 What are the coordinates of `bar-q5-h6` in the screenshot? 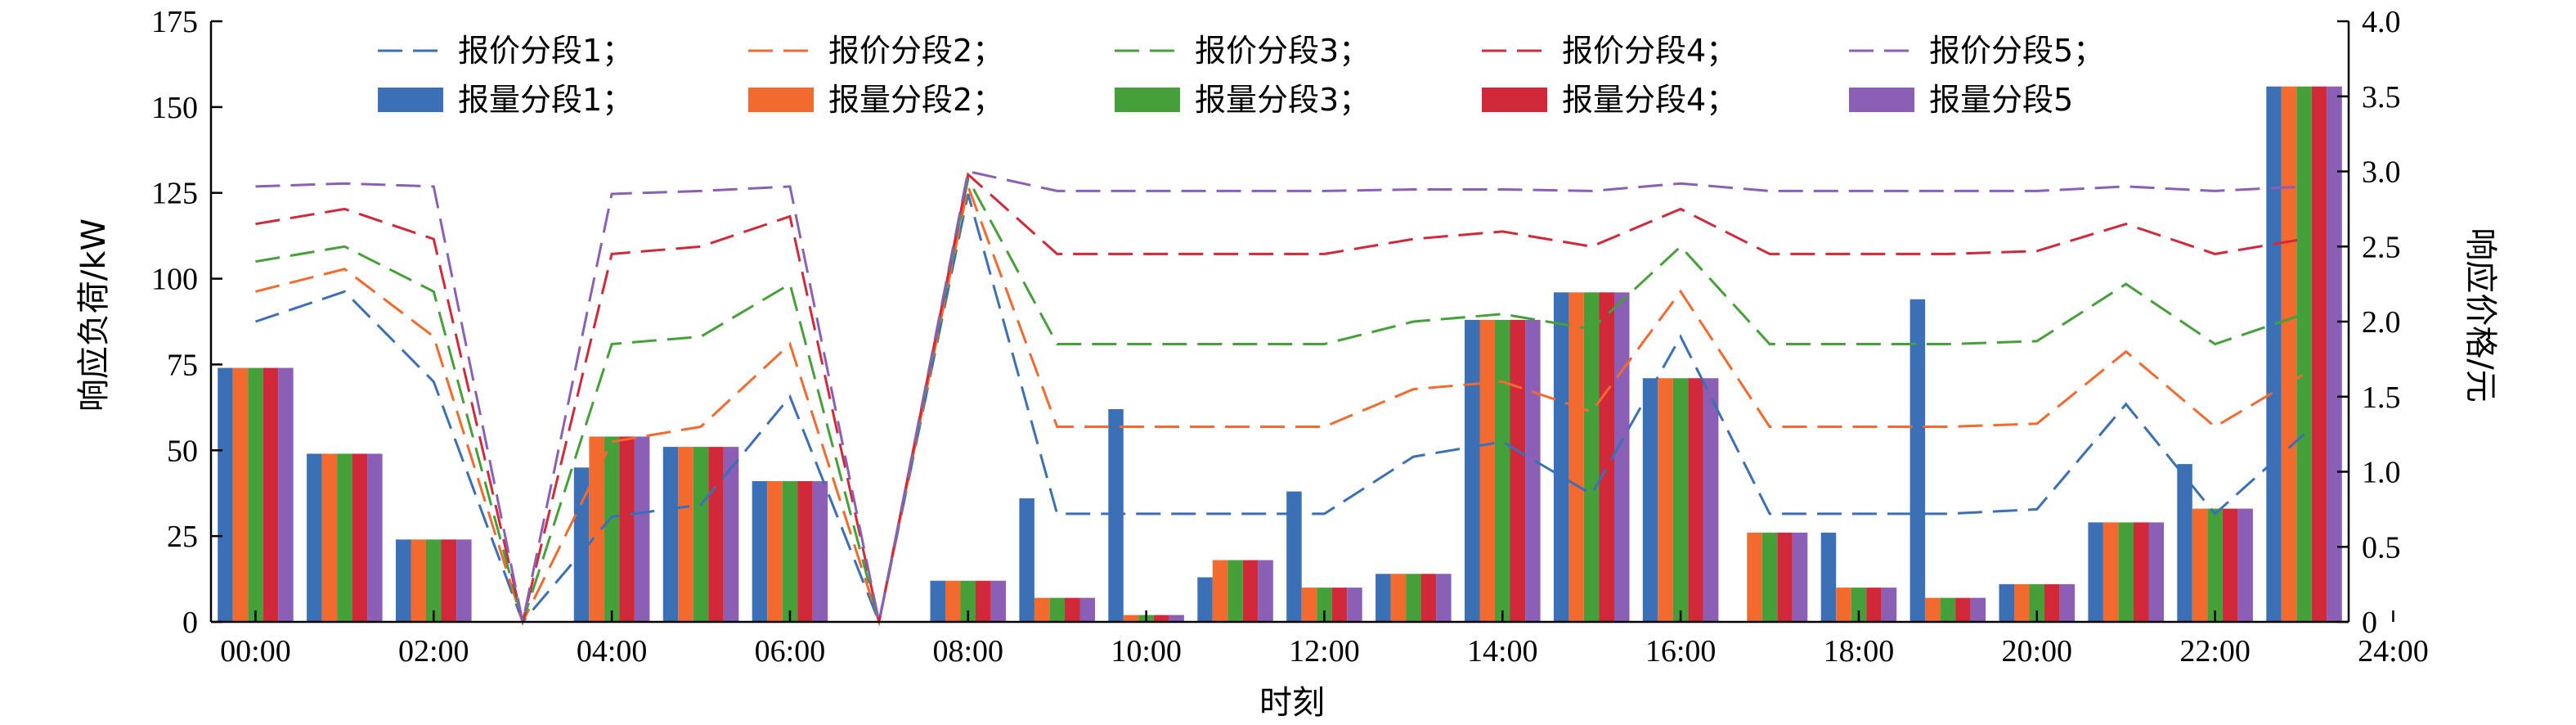 It's located at (820, 552).